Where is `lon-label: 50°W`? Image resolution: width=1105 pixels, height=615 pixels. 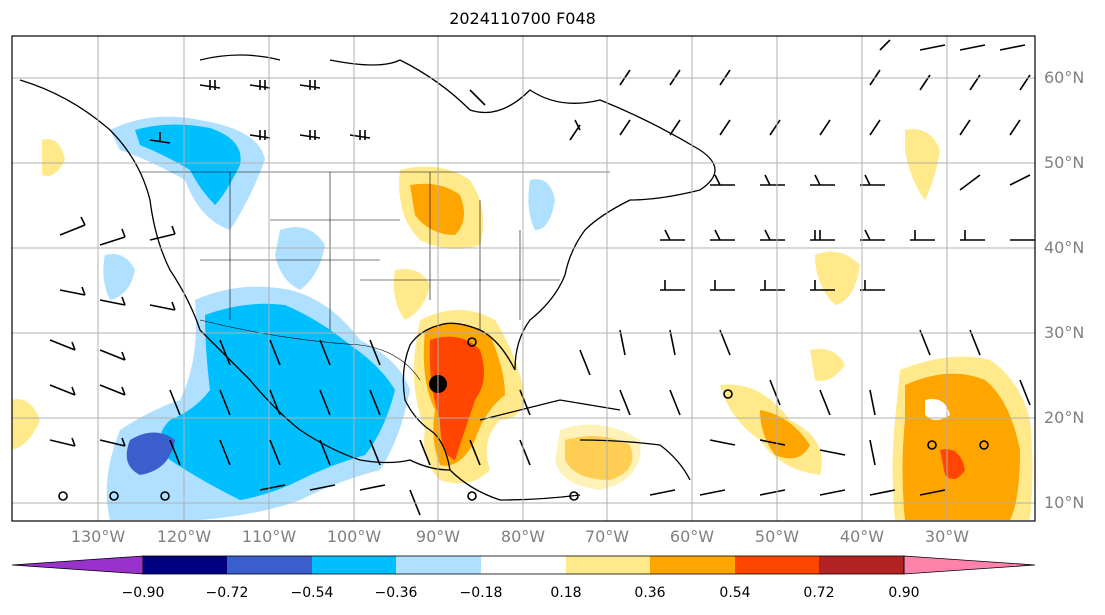 lon-label: 50°W is located at coordinates (777, 536).